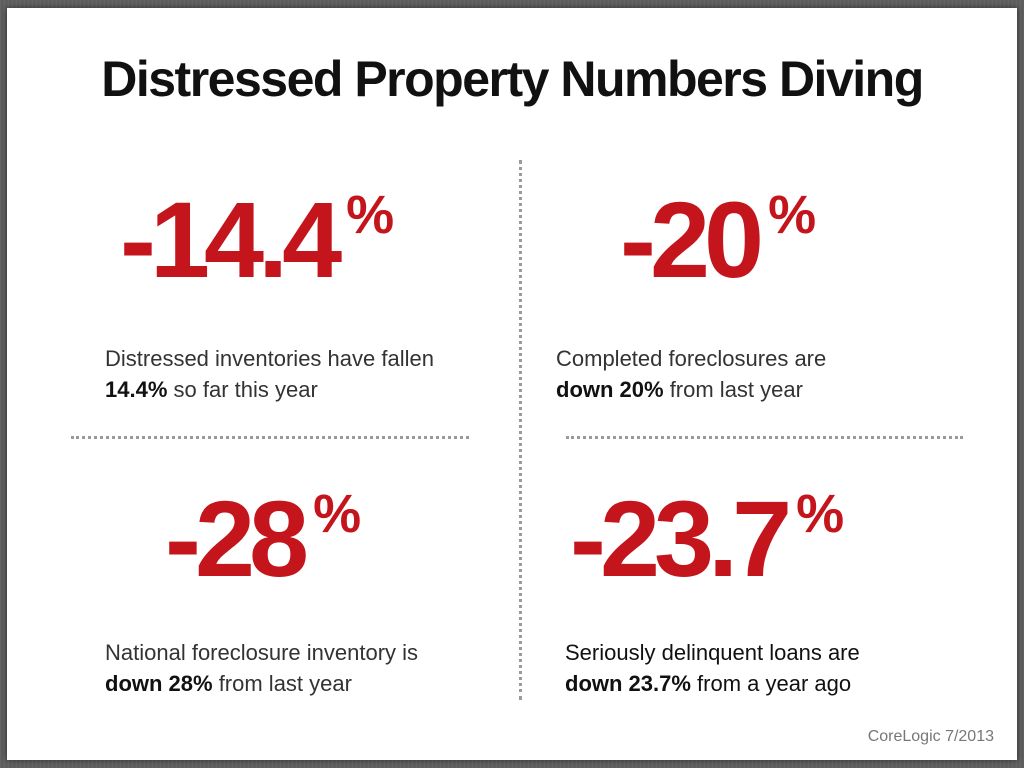 The height and width of the screenshot is (768, 1024). Describe the element at coordinates (159, 683) in the screenshot. I see `desc-highlight: down 28%` at that location.